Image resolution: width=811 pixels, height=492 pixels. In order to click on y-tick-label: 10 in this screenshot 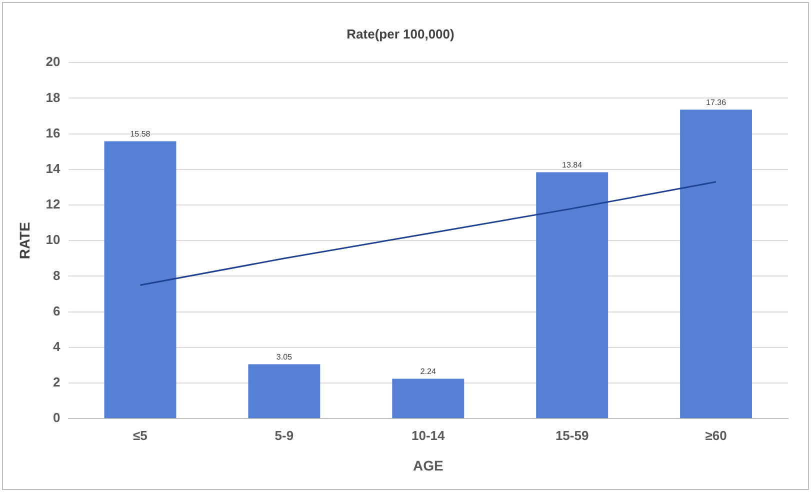, I will do `click(53, 240)`.